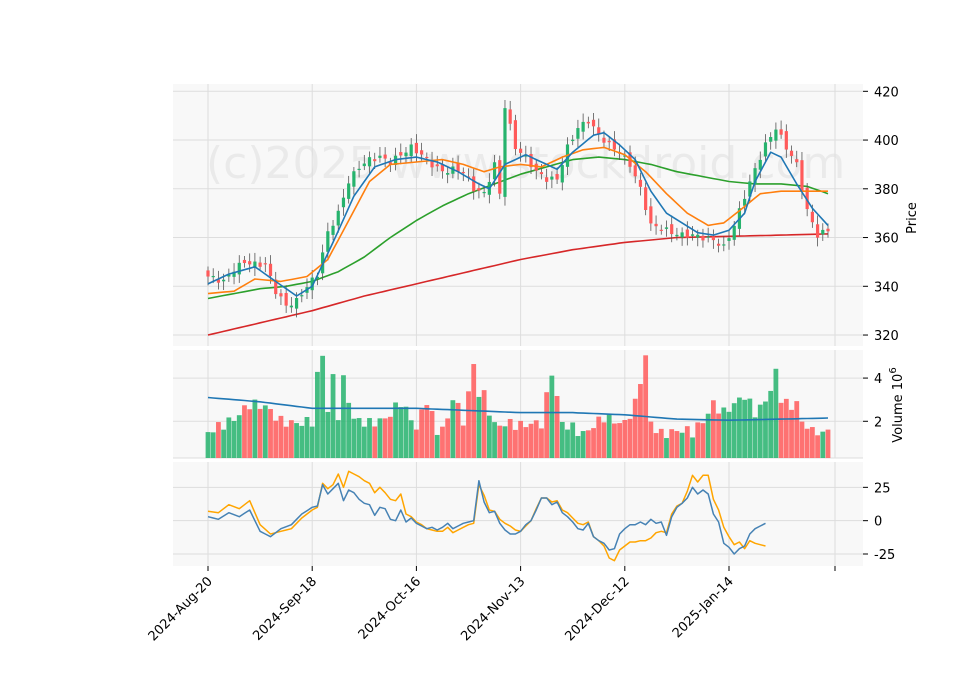 This screenshot has width=960, height=694. What do you see at coordinates (703, 607) in the screenshot?
I see `x-tick-label: 2025-Jan-14` at bounding box center [703, 607].